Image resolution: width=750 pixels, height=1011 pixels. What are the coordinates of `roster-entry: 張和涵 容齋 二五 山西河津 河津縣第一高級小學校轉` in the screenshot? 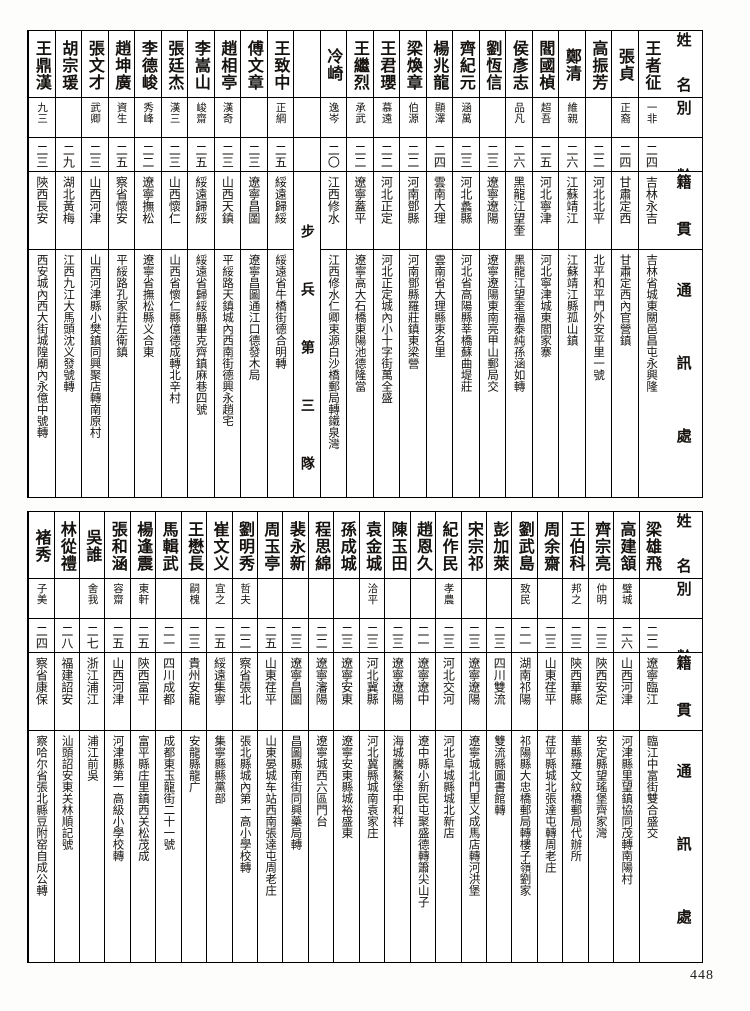 It's located at (117, 737).